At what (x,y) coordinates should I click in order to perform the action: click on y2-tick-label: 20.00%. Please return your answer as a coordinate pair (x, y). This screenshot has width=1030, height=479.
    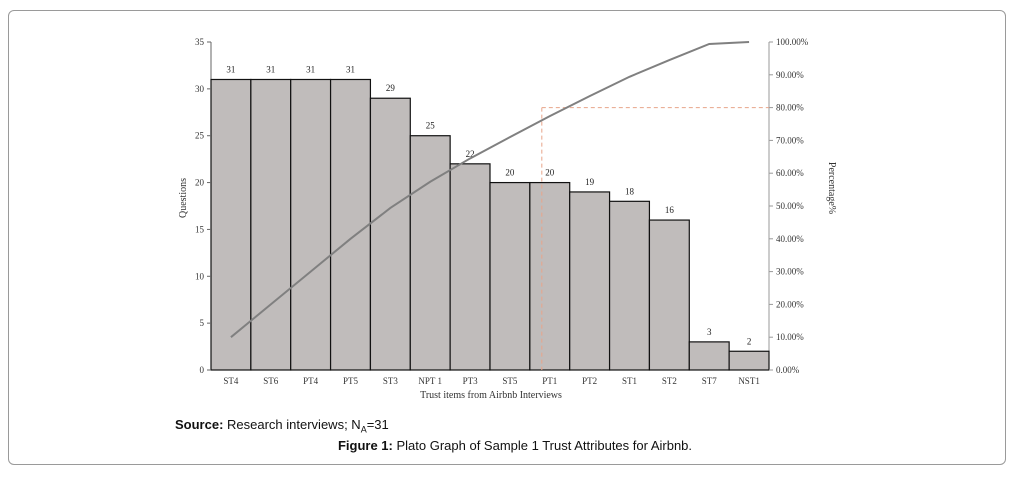
    Looking at the image, I should click on (790, 304).